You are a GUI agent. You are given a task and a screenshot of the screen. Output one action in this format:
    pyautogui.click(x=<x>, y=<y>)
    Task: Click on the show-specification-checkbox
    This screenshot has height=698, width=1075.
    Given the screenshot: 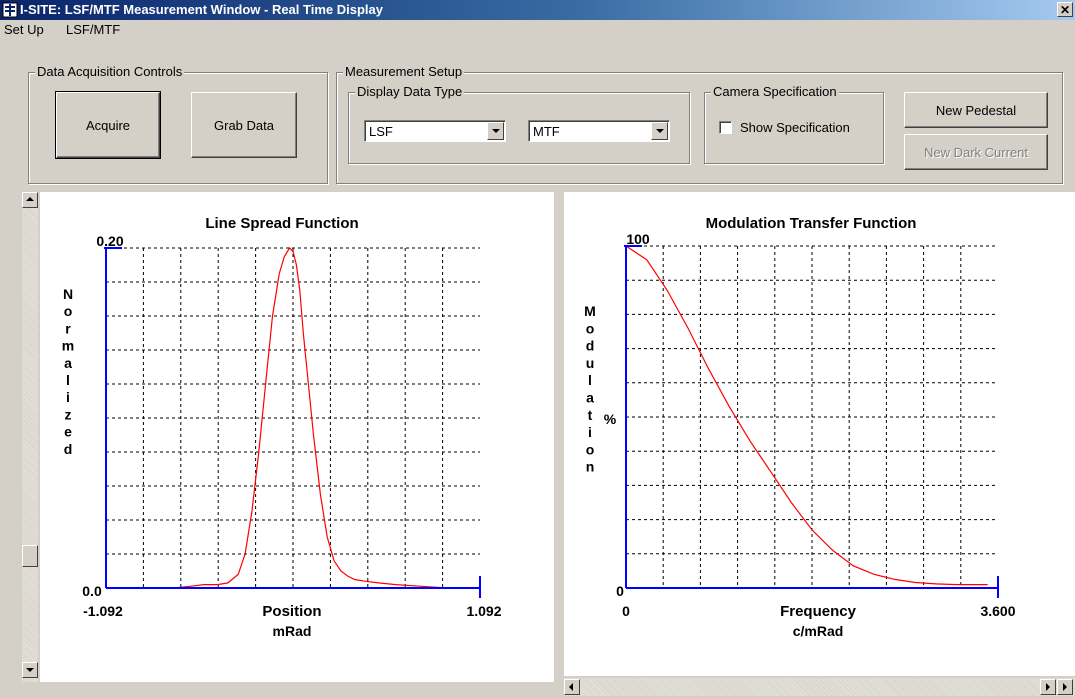 What is the action you would take?
    pyautogui.click(x=725, y=127)
    